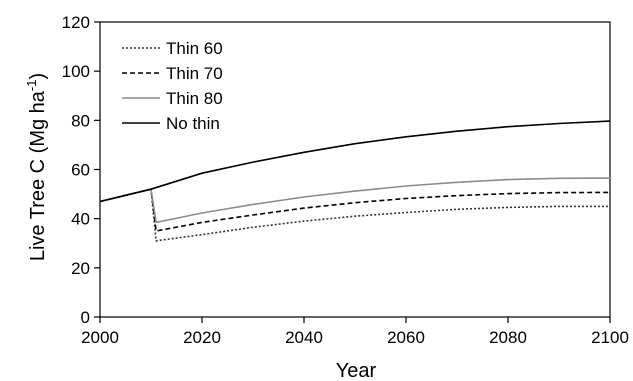 Image resolution: width=633 pixels, height=381 pixels. Describe the element at coordinates (80, 170) in the screenshot. I see `y-tick-label: 60` at that location.